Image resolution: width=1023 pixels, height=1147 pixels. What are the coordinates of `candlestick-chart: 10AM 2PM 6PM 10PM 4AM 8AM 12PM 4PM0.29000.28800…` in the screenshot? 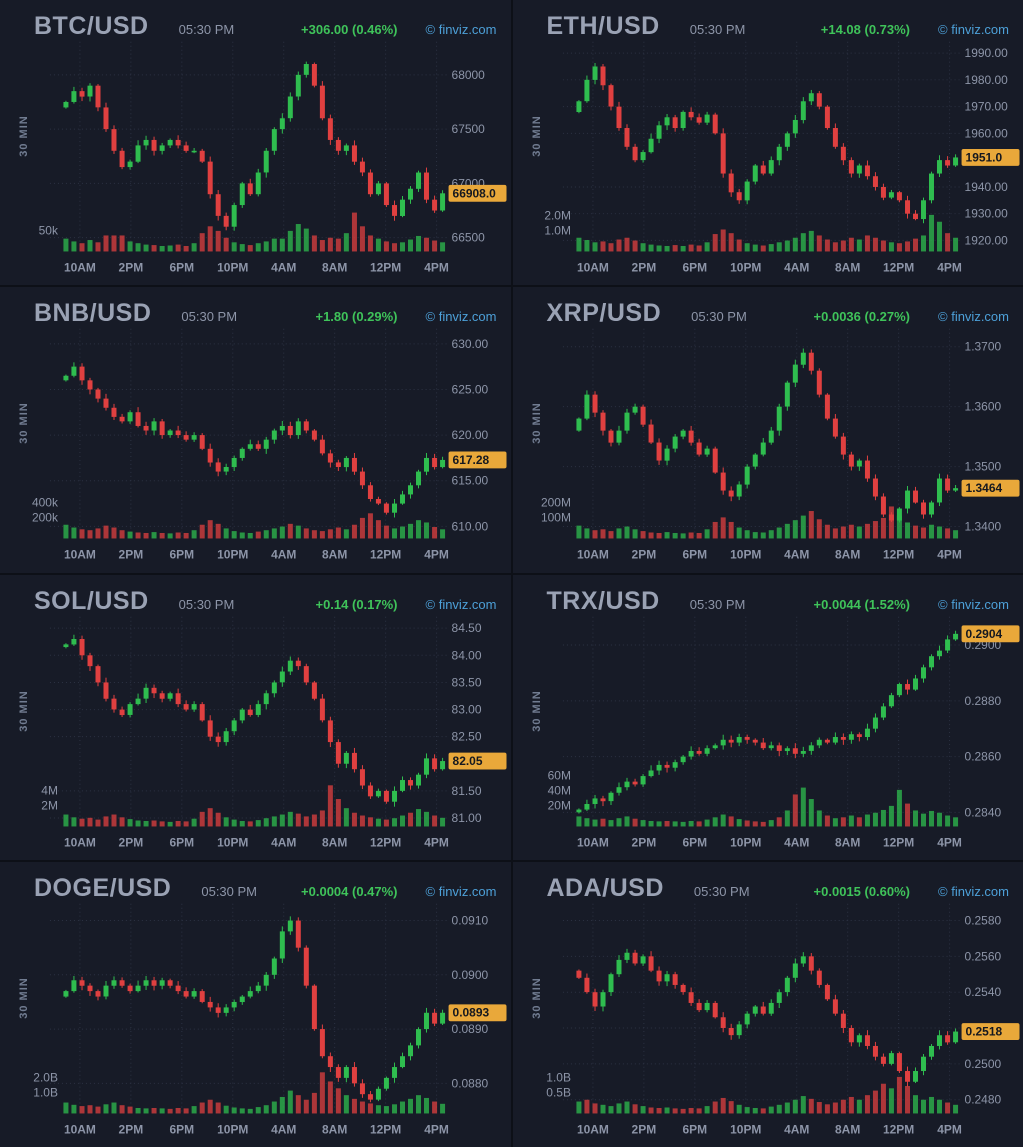 It's located at (768, 717).